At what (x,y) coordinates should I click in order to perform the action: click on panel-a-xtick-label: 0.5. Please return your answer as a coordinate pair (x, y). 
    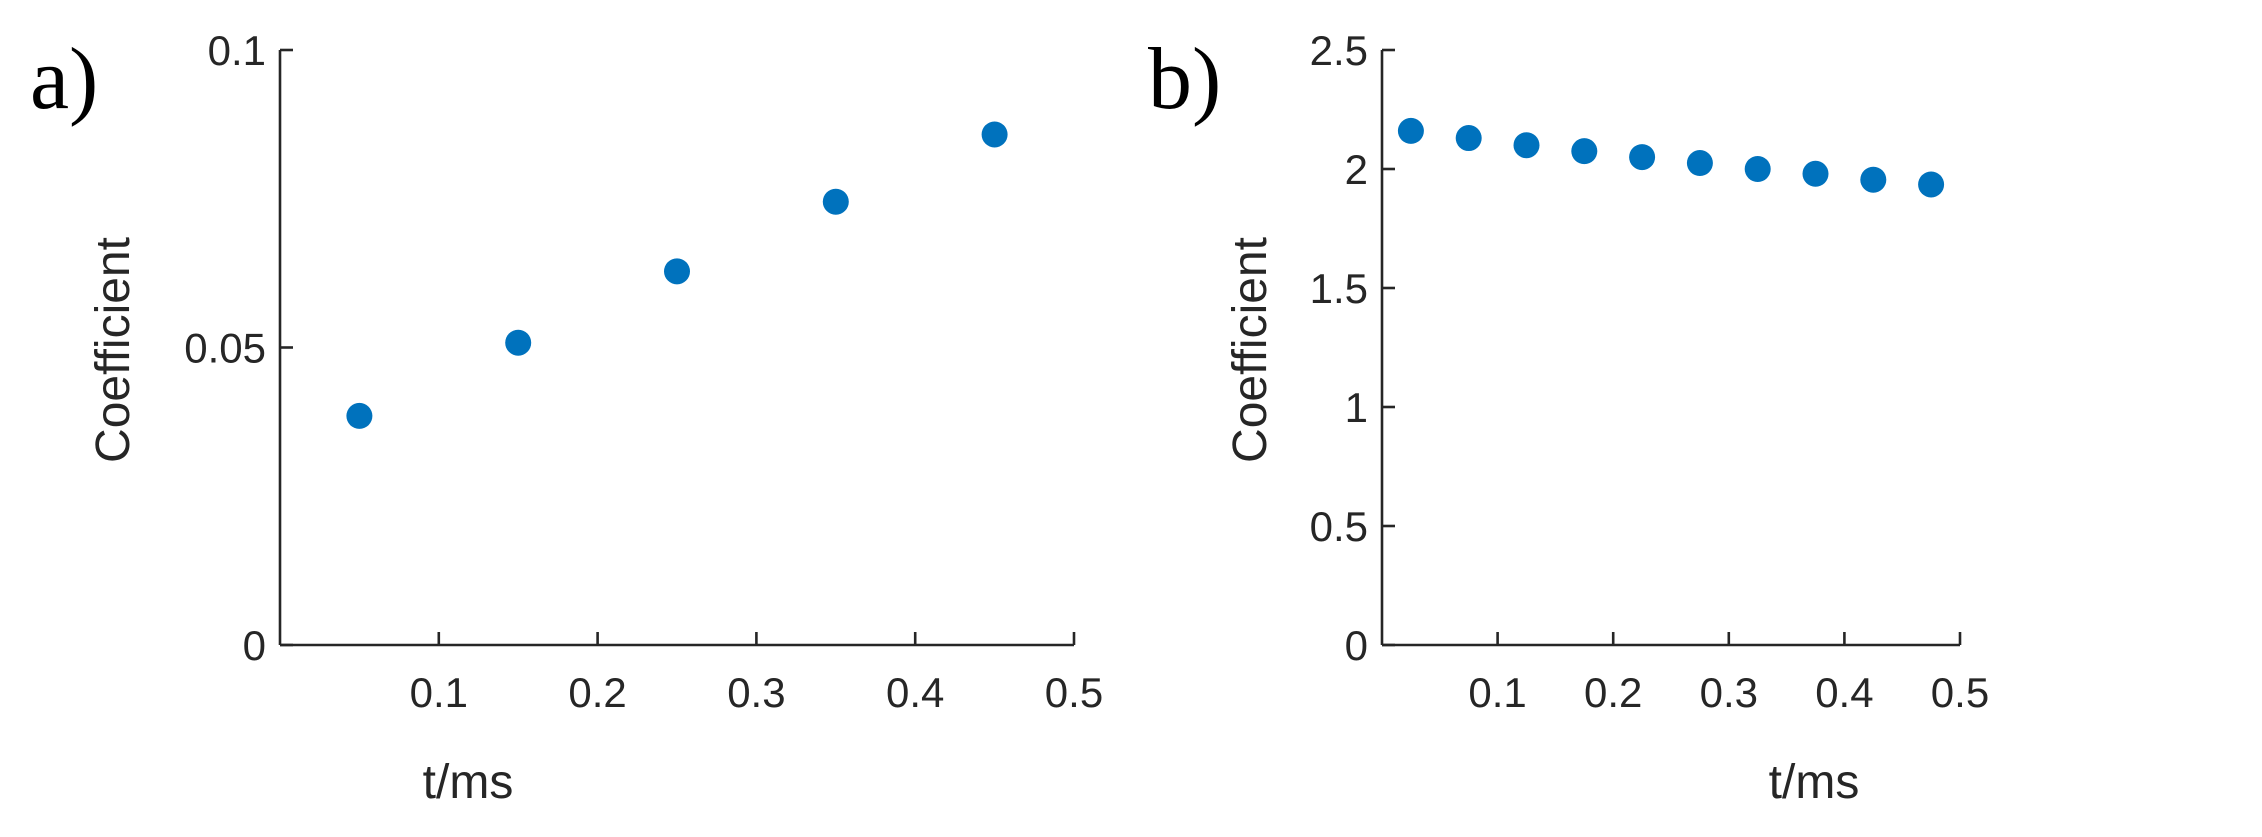
    Looking at the image, I should click on (1074, 692).